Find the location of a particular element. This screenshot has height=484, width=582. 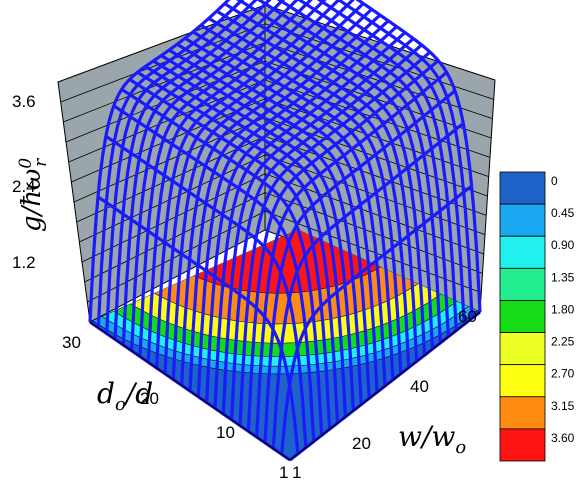

x-tick: 30 is located at coordinates (71, 342).